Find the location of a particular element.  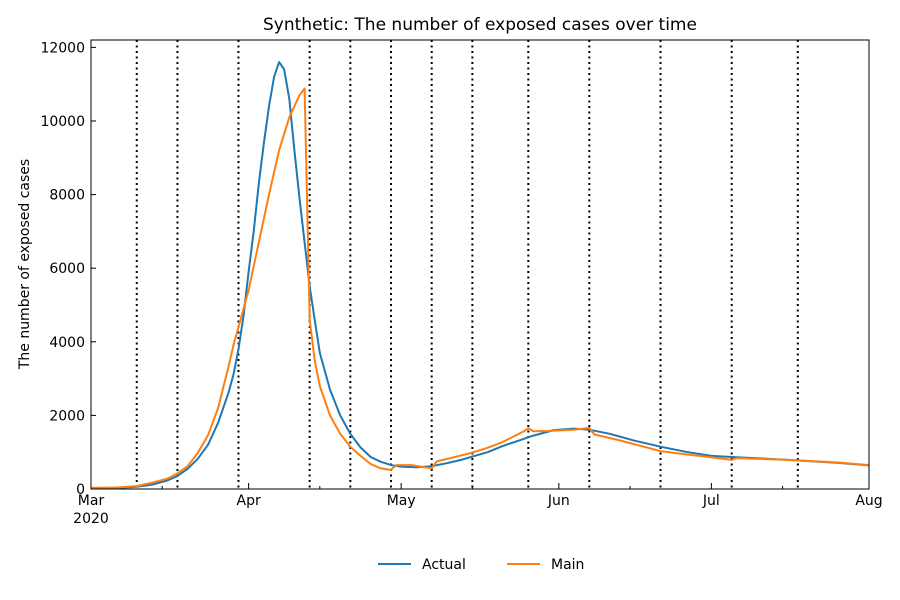

y-tick-label: 12000 is located at coordinates (62, 48).